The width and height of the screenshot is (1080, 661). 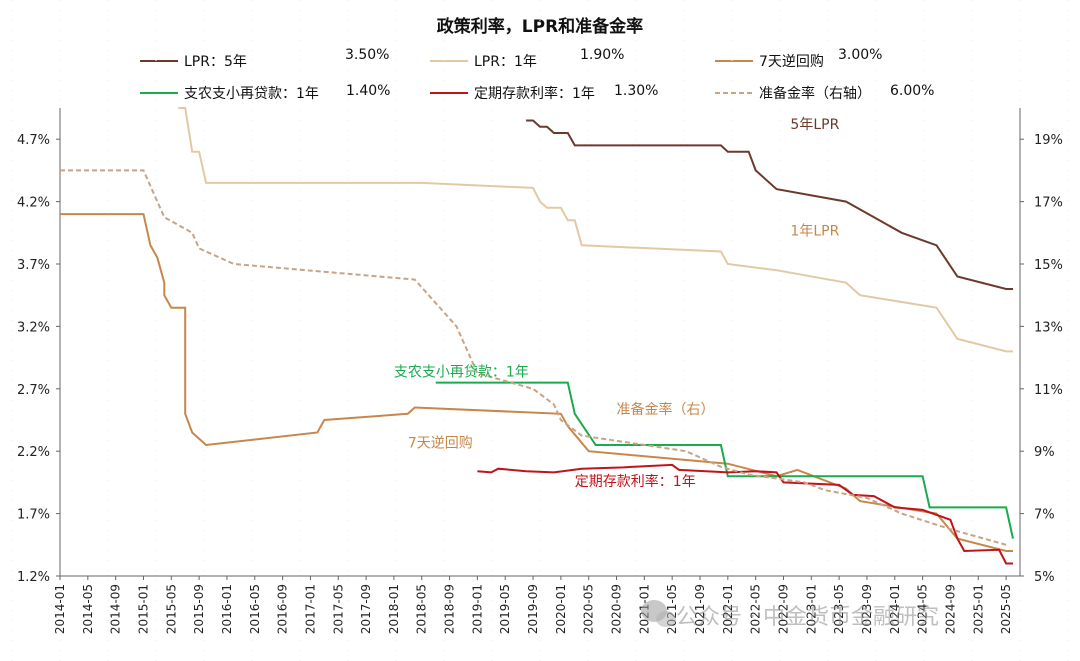 I want to click on x-tick-label: 2017-05, so click(x=338, y=609).